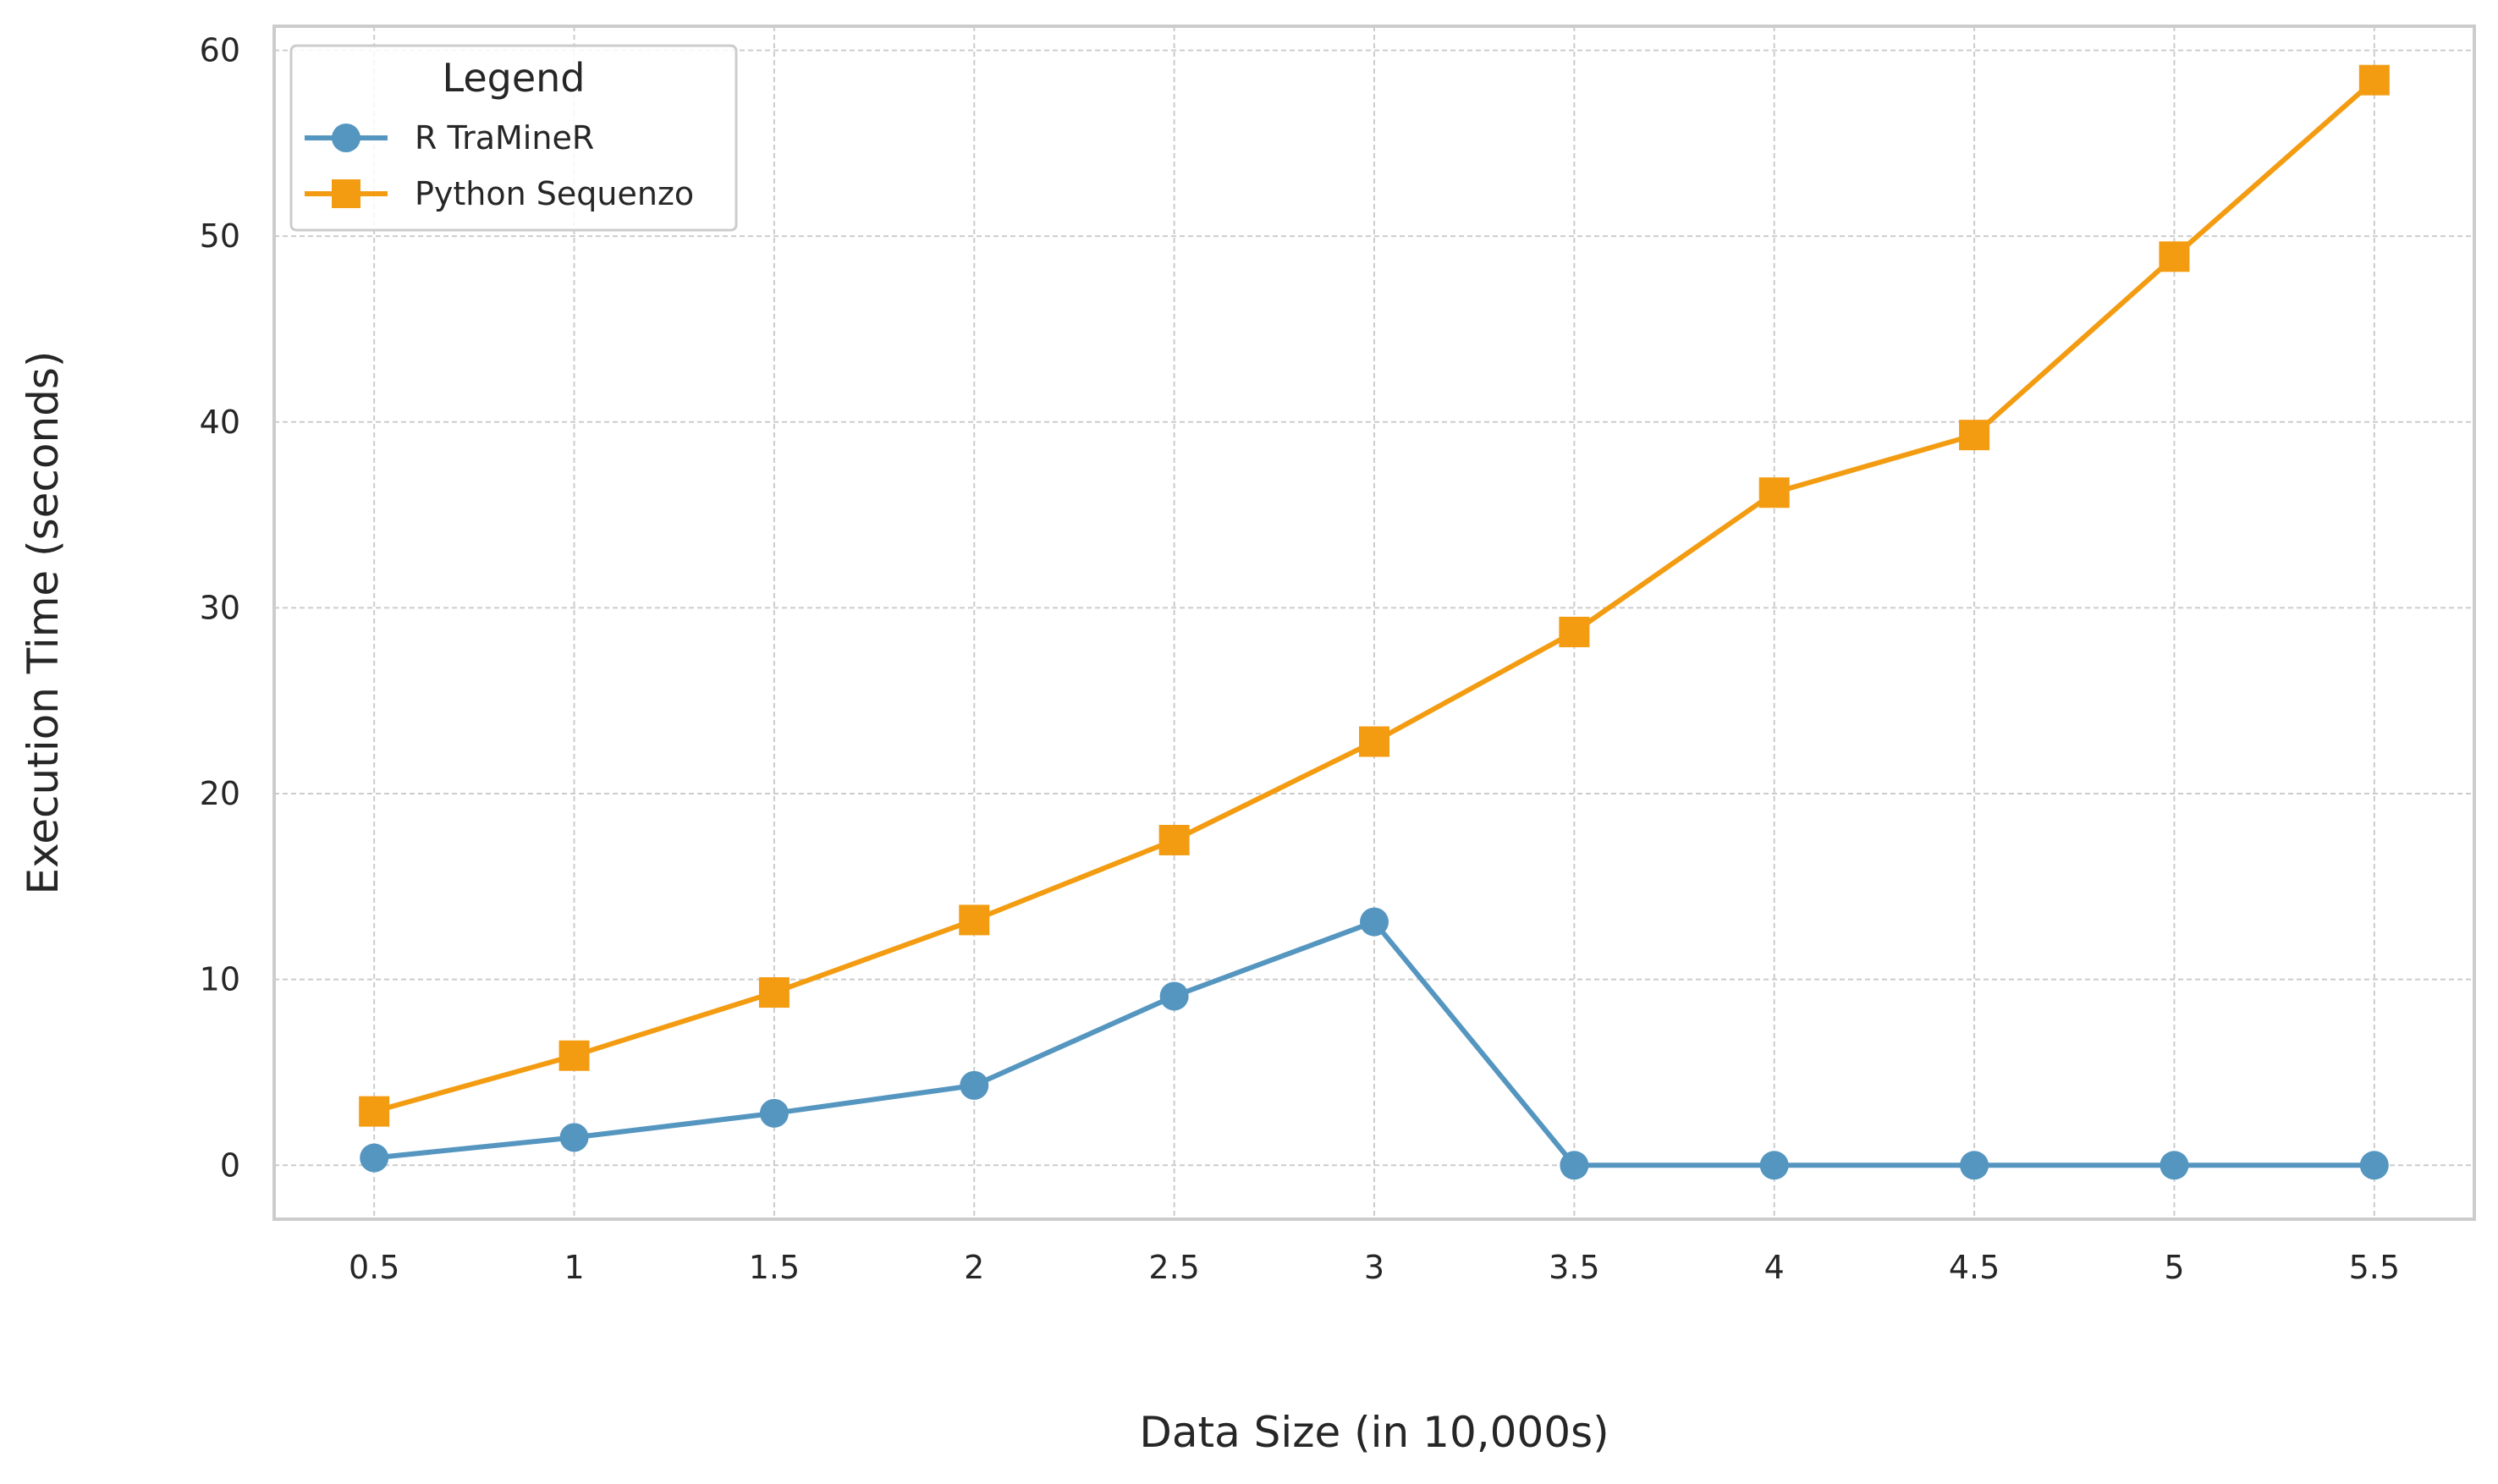 Image resolution: width=2498 pixels, height=1484 pixels. What do you see at coordinates (220, 422) in the screenshot?
I see `y-tick-label: 40` at bounding box center [220, 422].